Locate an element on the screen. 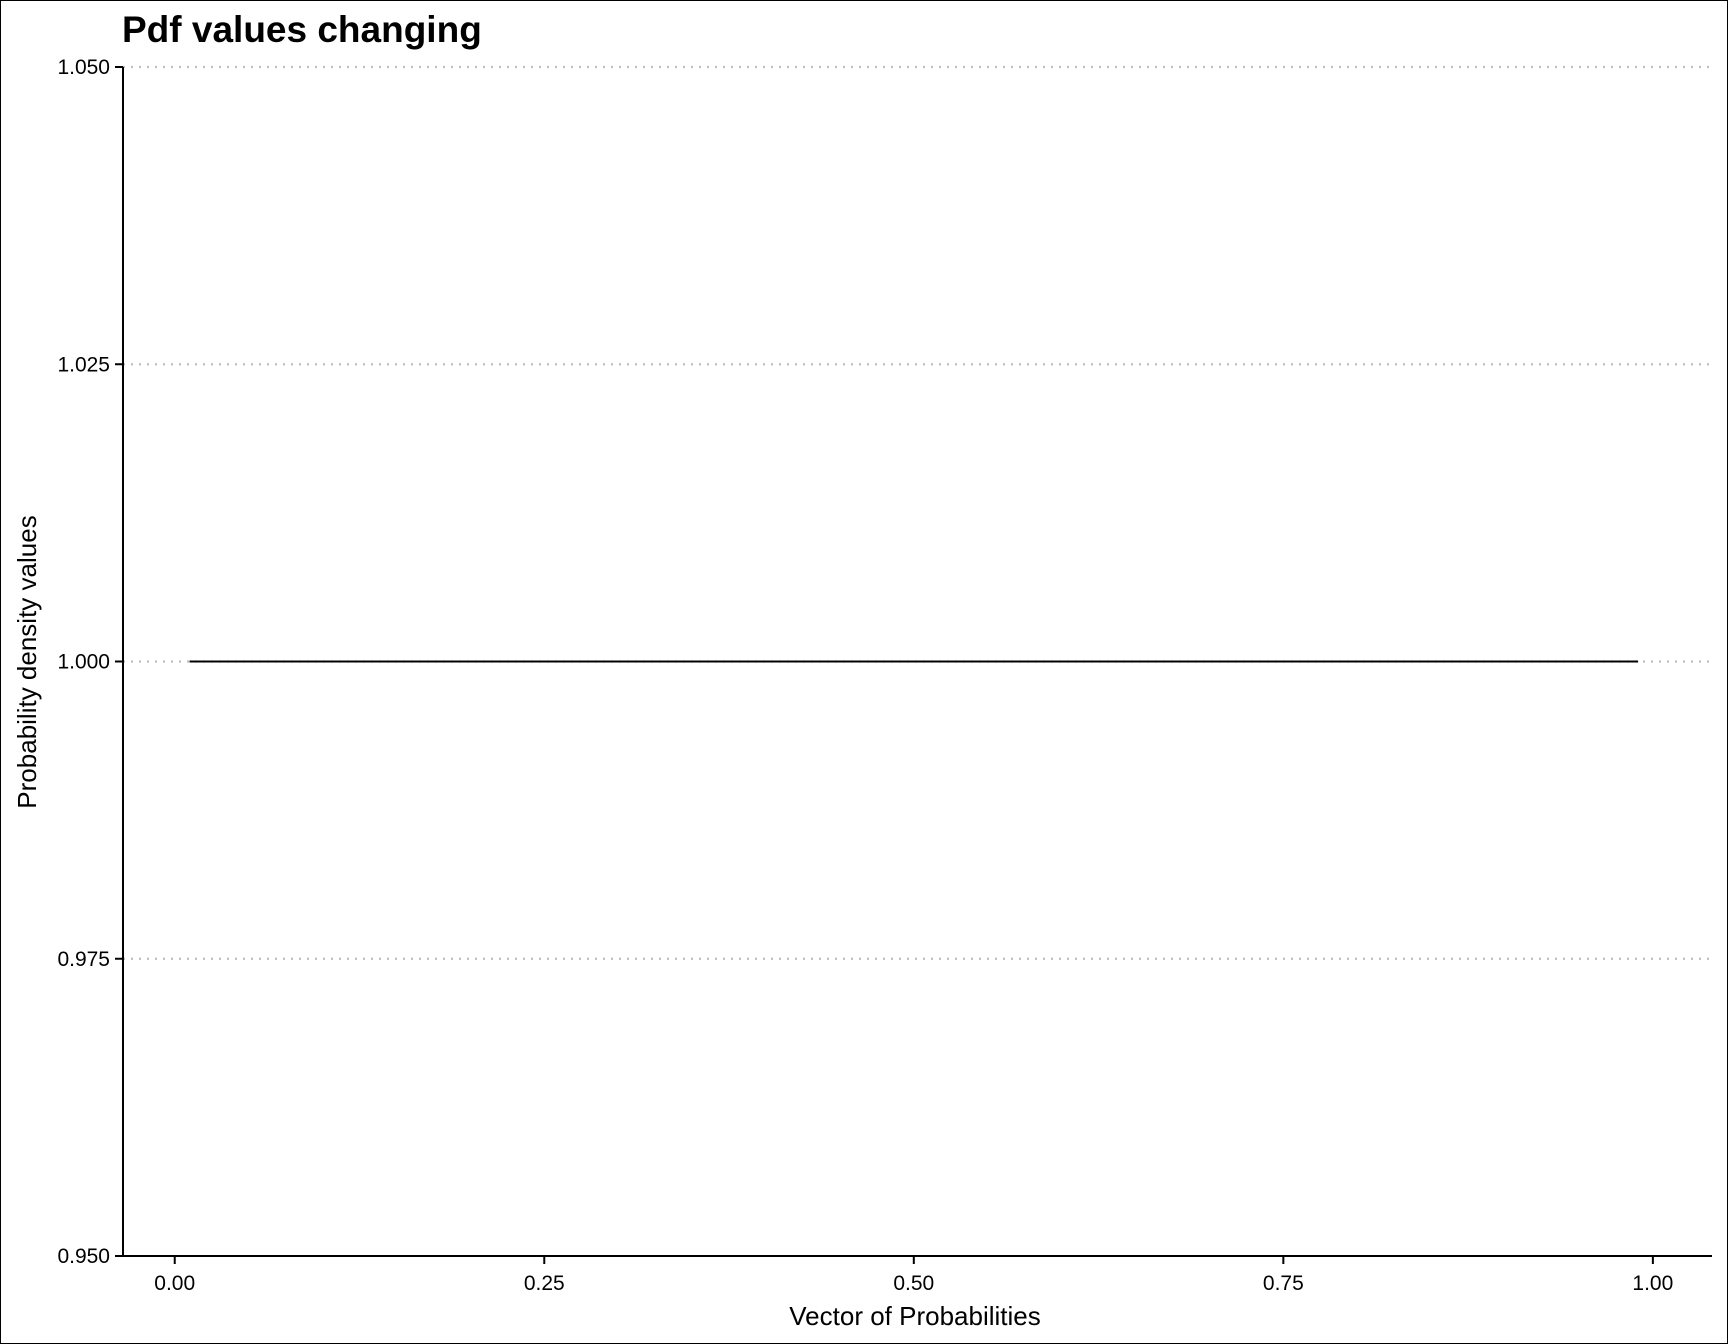  y-tick-label: 1.025 is located at coordinates (83, 364).